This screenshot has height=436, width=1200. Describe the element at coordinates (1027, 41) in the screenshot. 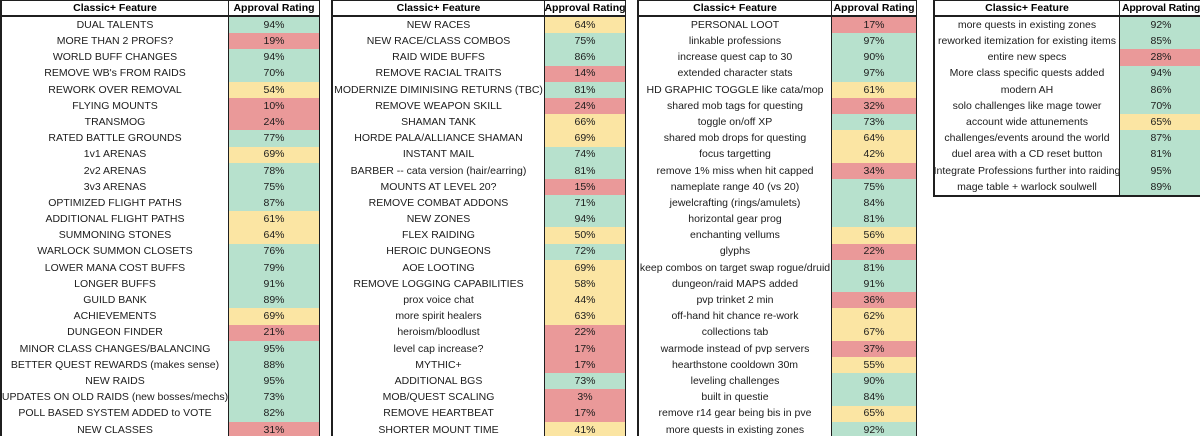

I see `feature-cell: reworked itemization for existing items` at that location.